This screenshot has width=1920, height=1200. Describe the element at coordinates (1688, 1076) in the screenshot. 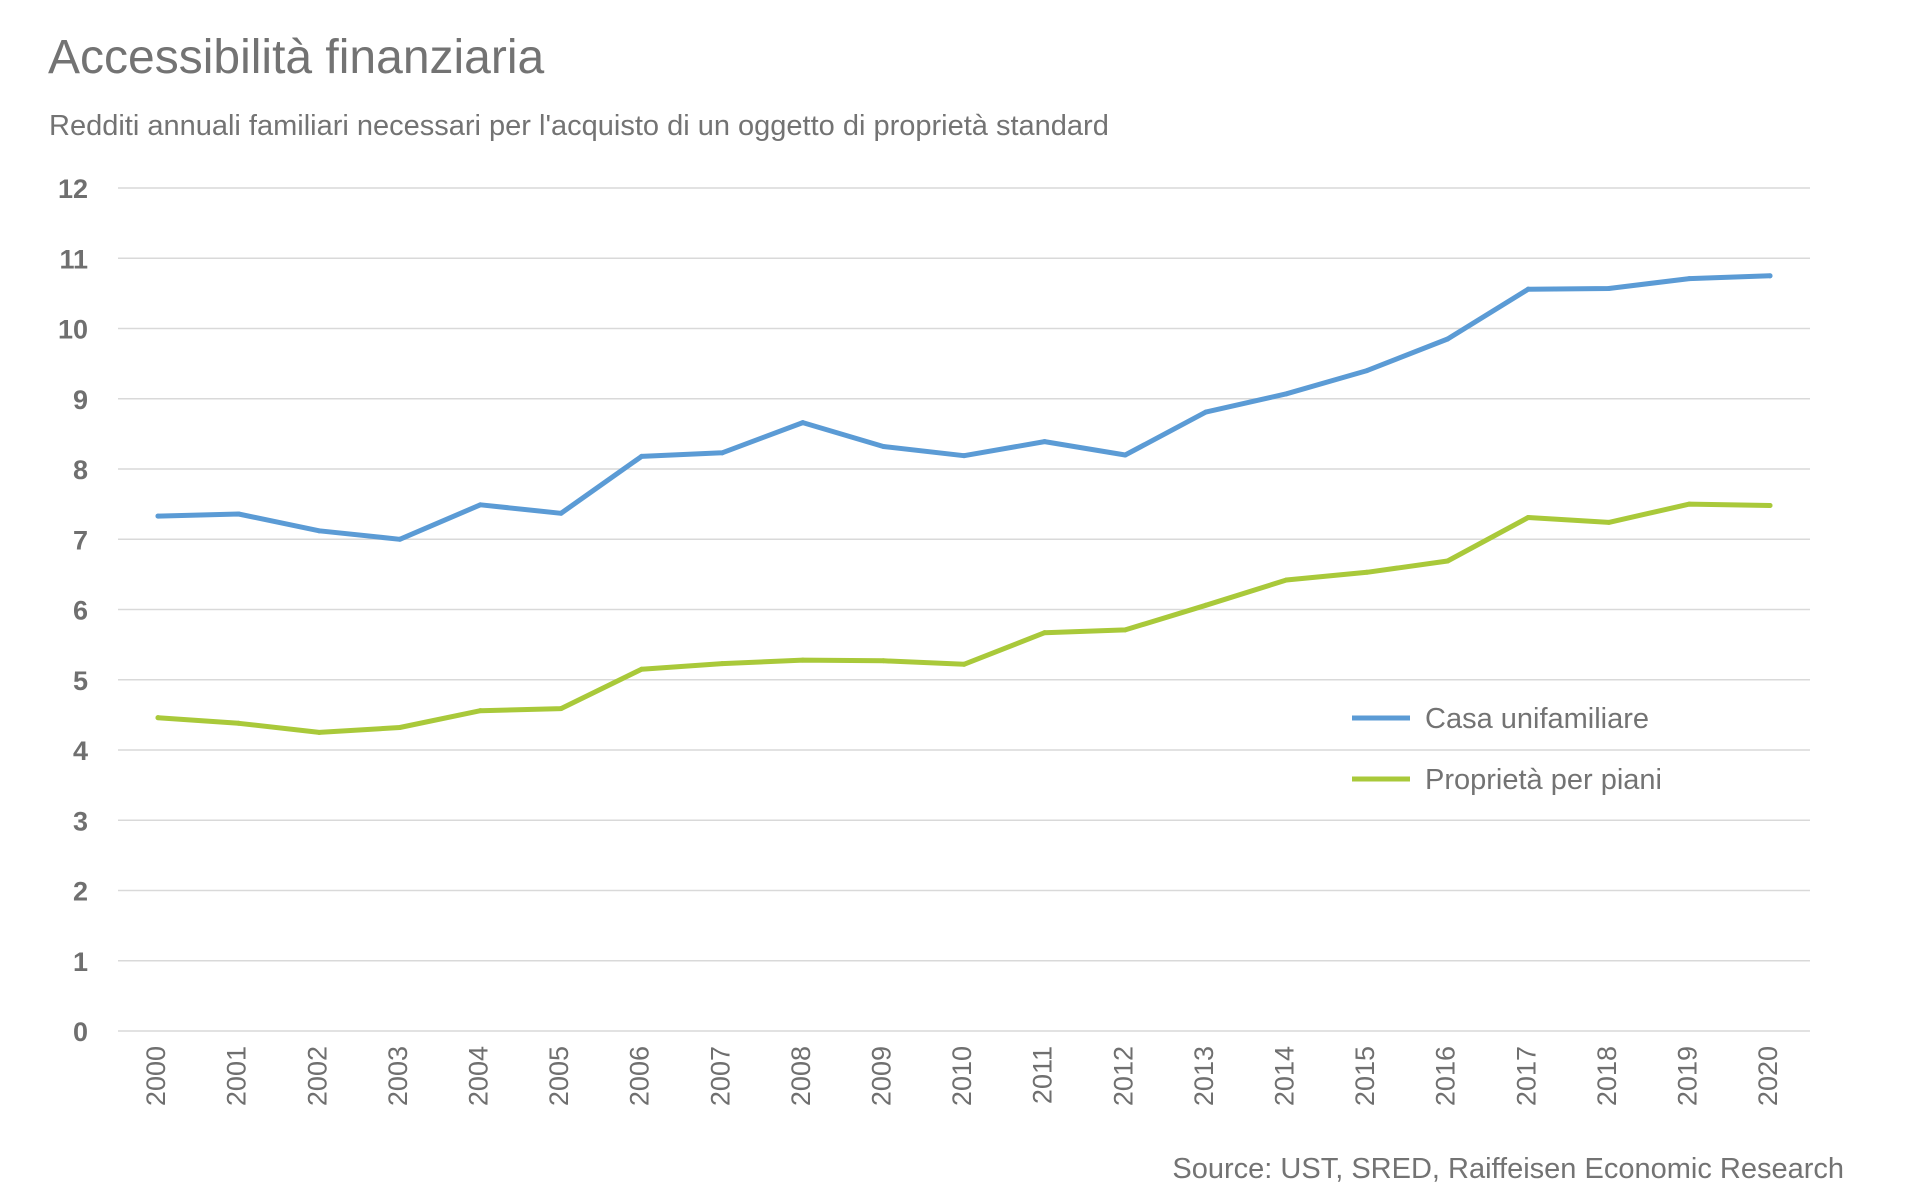

I see `x-tick-label: 2019` at that location.